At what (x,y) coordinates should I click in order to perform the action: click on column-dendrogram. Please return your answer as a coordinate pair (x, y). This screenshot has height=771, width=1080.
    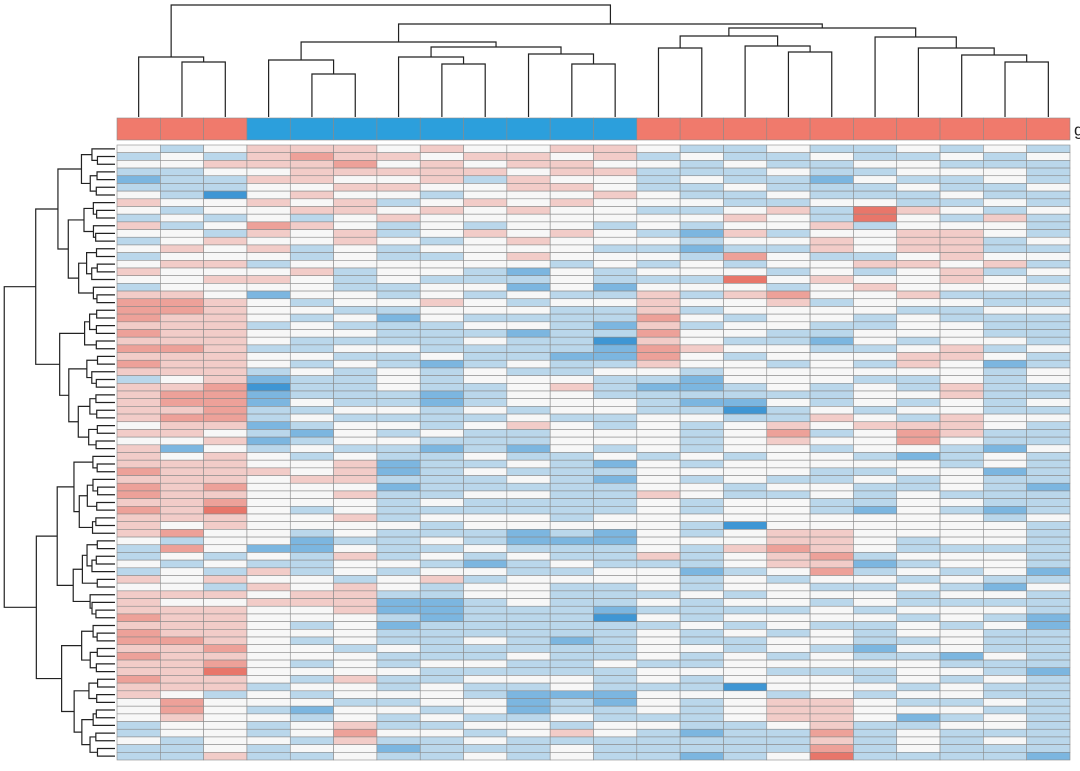
    Looking at the image, I should click on (593, 60).